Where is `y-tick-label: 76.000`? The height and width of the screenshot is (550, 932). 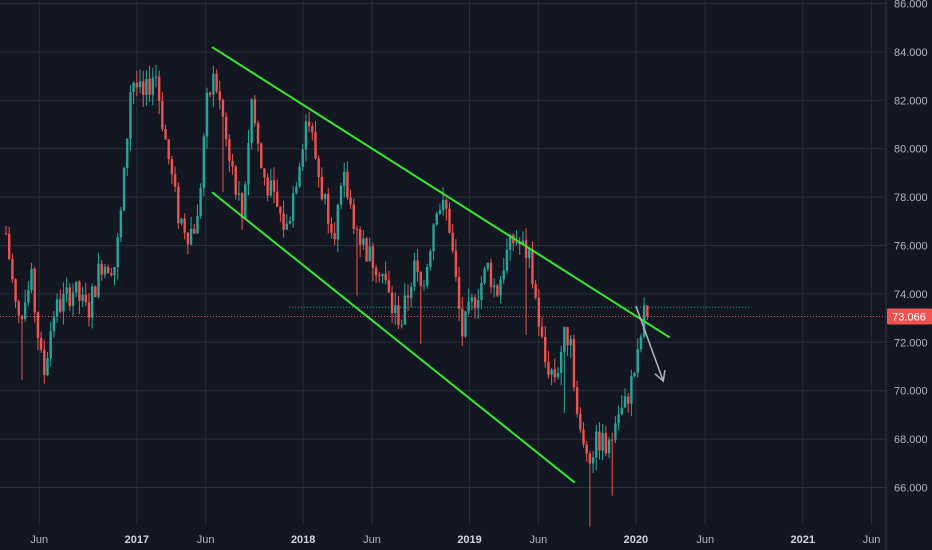
y-tick-label: 76.000 is located at coordinates (911, 247).